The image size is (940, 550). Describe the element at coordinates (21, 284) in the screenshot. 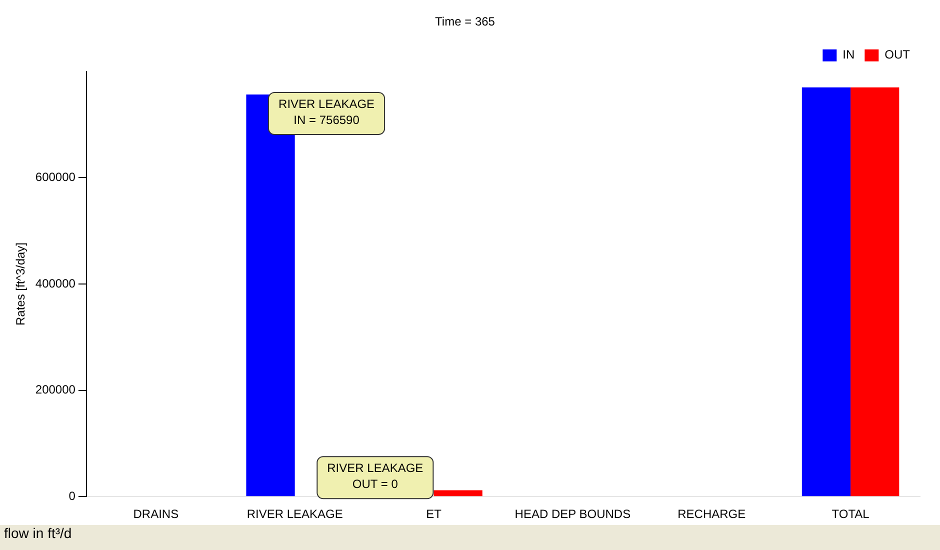

I see `y-axis-title: Rates [ft^3/day]` at that location.